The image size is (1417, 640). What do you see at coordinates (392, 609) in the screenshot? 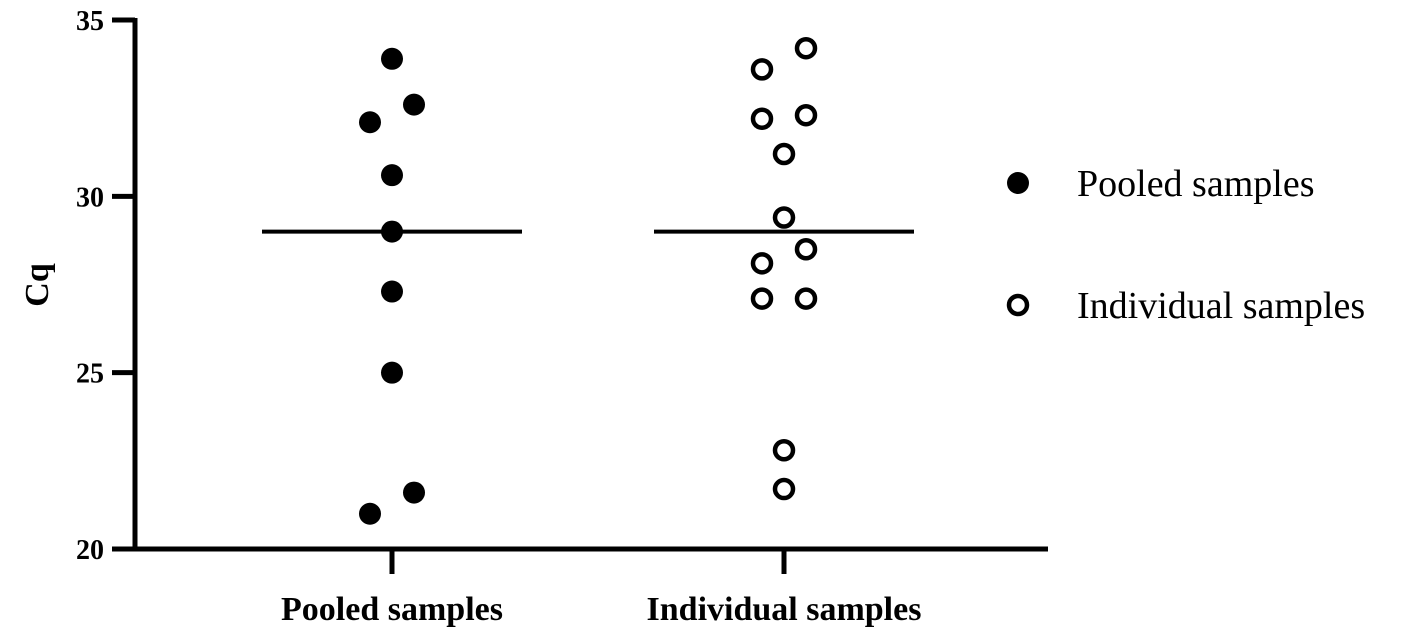
I see `x-tick-label: Pooled samples` at bounding box center [392, 609].